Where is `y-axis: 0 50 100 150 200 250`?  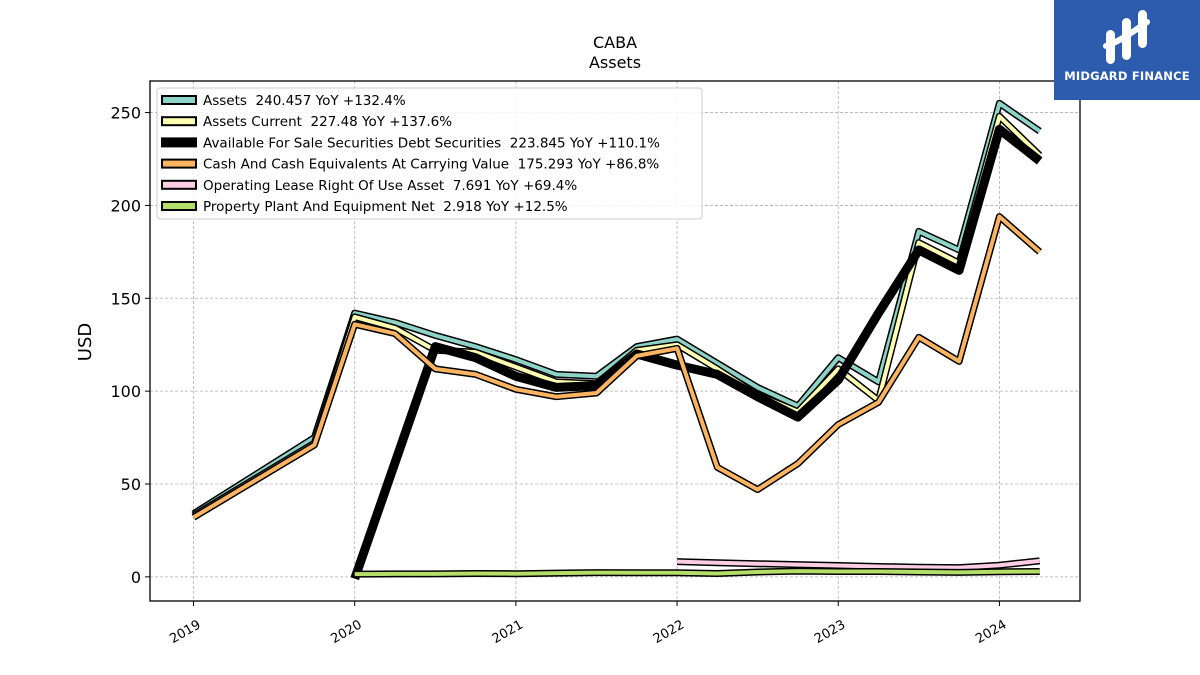 y-axis: 0 50 100 150 200 250 is located at coordinates (130, 345).